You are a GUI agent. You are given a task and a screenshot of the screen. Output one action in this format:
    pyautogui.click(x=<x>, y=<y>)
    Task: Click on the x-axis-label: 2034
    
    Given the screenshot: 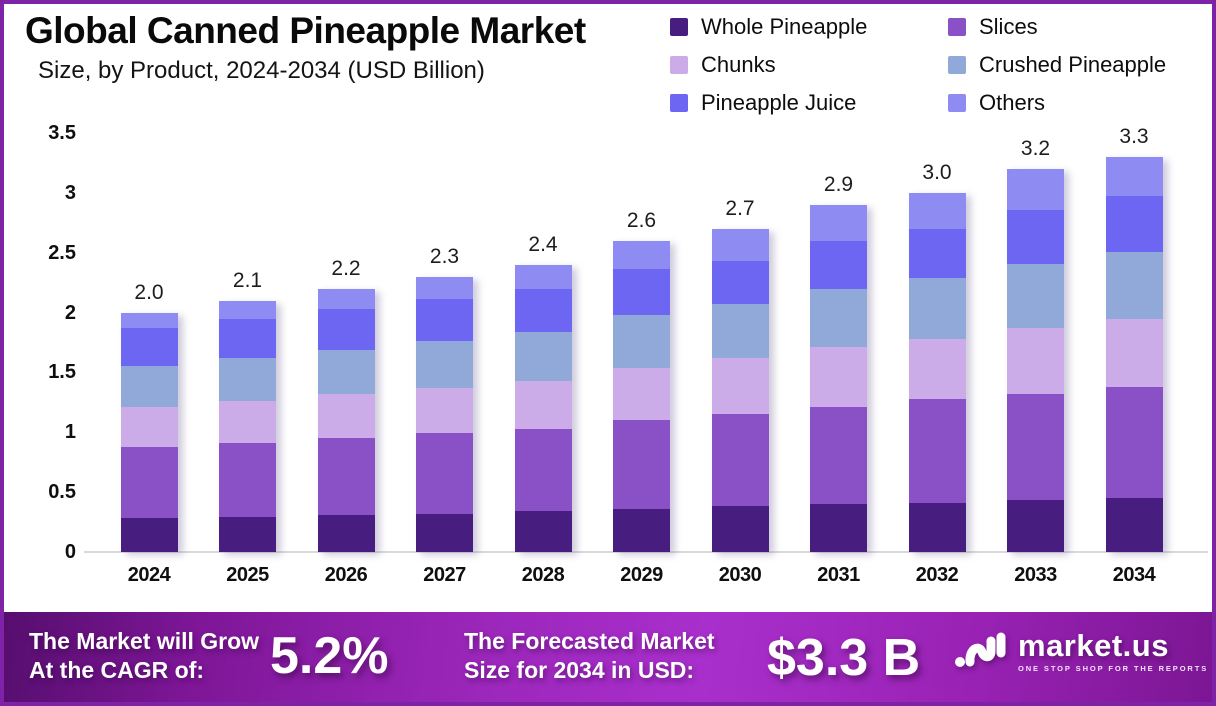 What is the action you would take?
    pyautogui.click(x=1134, y=575)
    